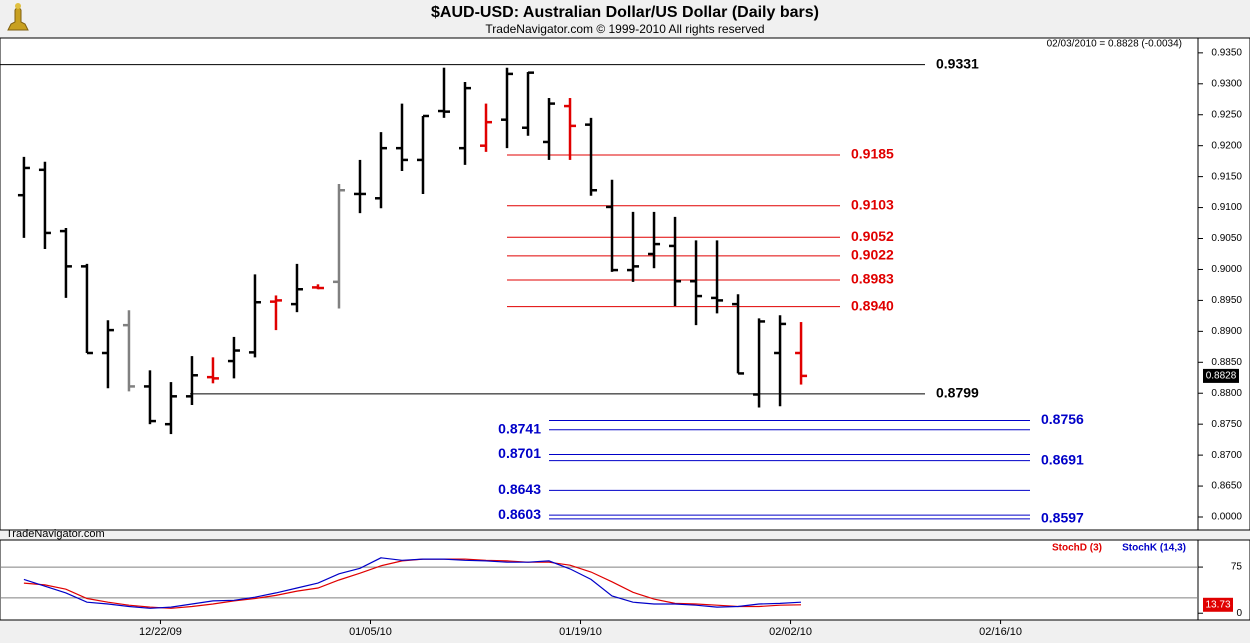 The image size is (1250, 643). Describe the element at coordinates (872, 279) in the screenshot. I see `level-label: 0.8983` at that location.